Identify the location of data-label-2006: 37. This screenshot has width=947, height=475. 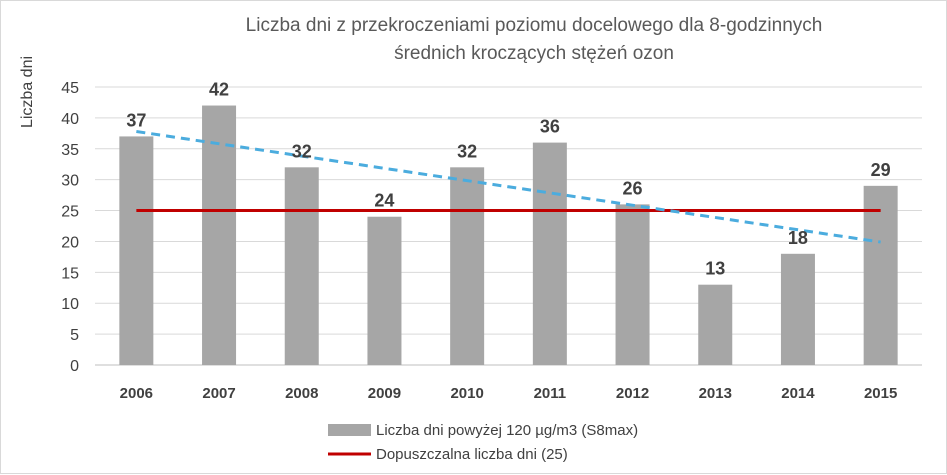
(136, 120).